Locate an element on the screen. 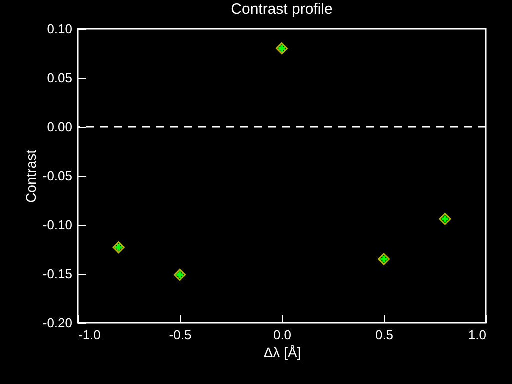 The image size is (512, 384). y-tick-label: -0.05 is located at coordinates (57, 176).